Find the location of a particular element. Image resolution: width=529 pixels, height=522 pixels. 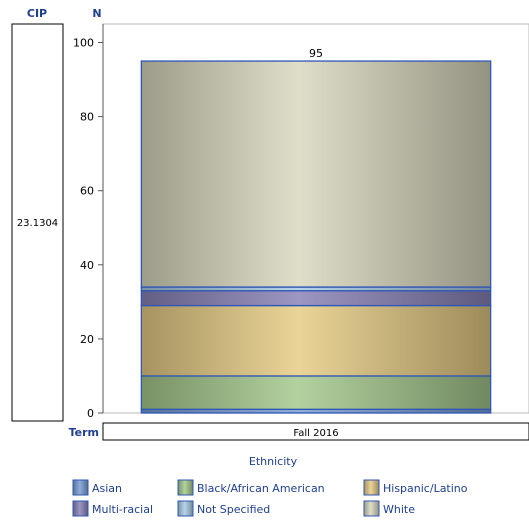

y-tick-label: 20 is located at coordinates (87, 339).